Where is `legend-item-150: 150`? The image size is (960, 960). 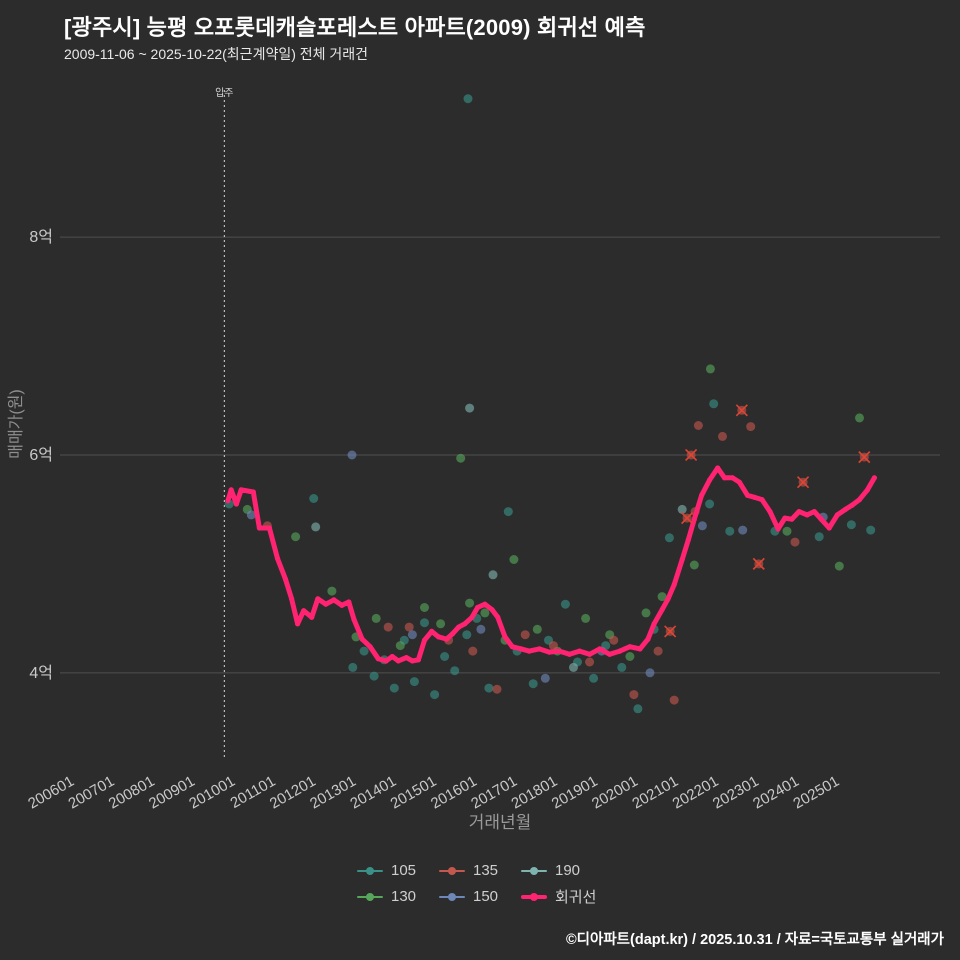
legend-item-150: 150 is located at coordinates (480, 896).